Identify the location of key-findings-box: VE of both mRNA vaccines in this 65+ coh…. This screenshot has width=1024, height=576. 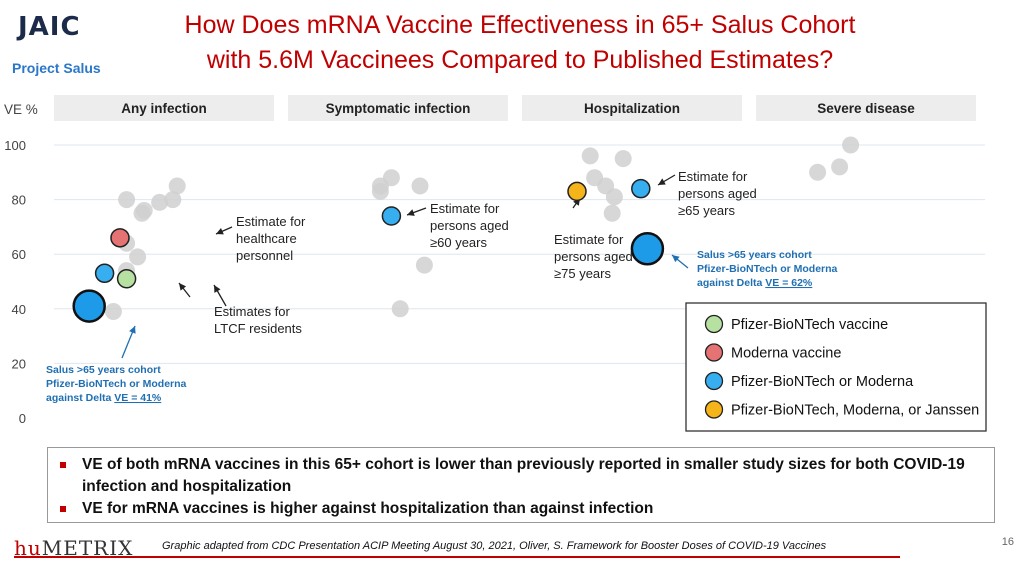
(521, 485).